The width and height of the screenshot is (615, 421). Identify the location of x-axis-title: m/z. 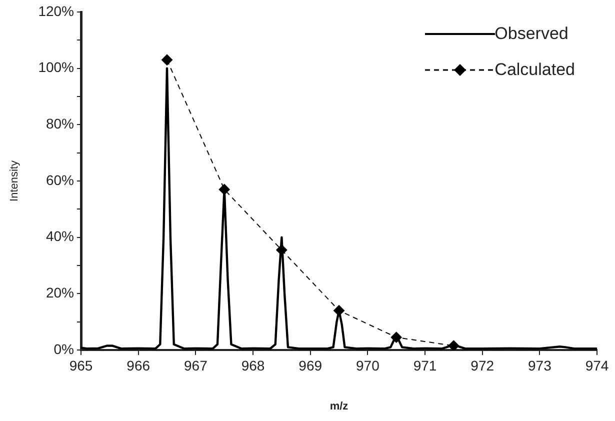
(339, 406).